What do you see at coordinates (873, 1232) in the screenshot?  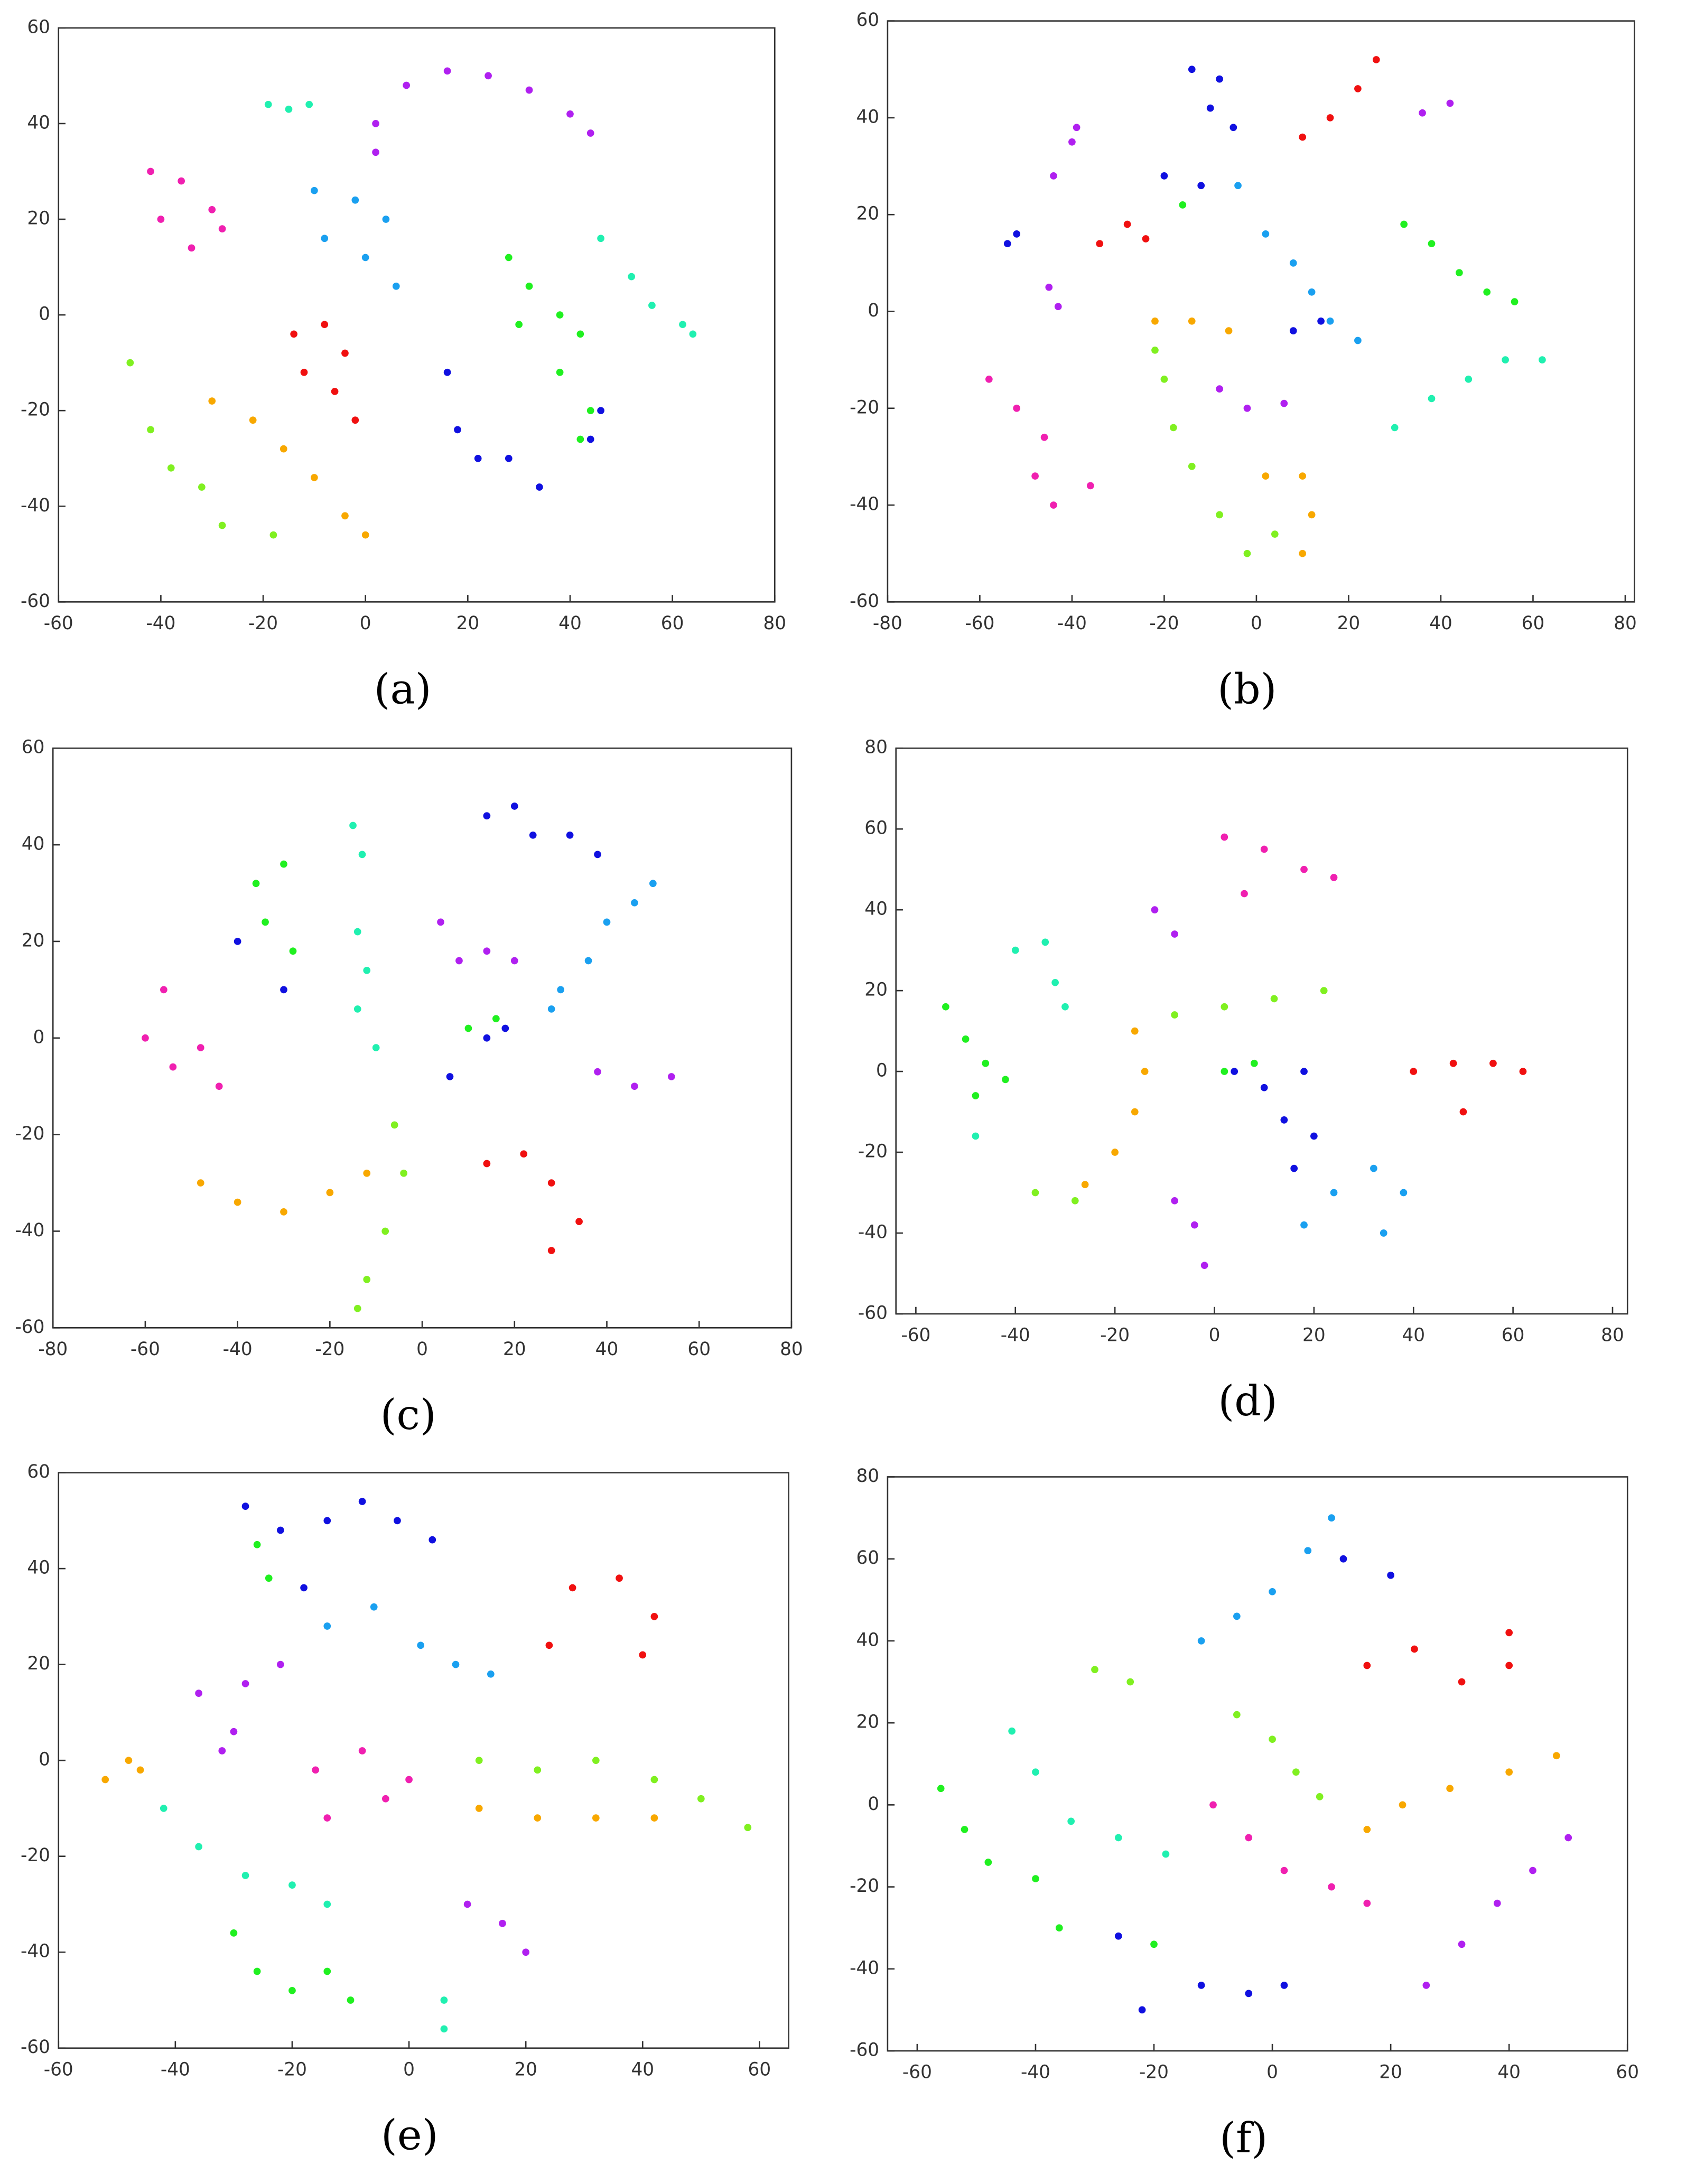 I see `y-tick-label: -40` at bounding box center [873, 1232].